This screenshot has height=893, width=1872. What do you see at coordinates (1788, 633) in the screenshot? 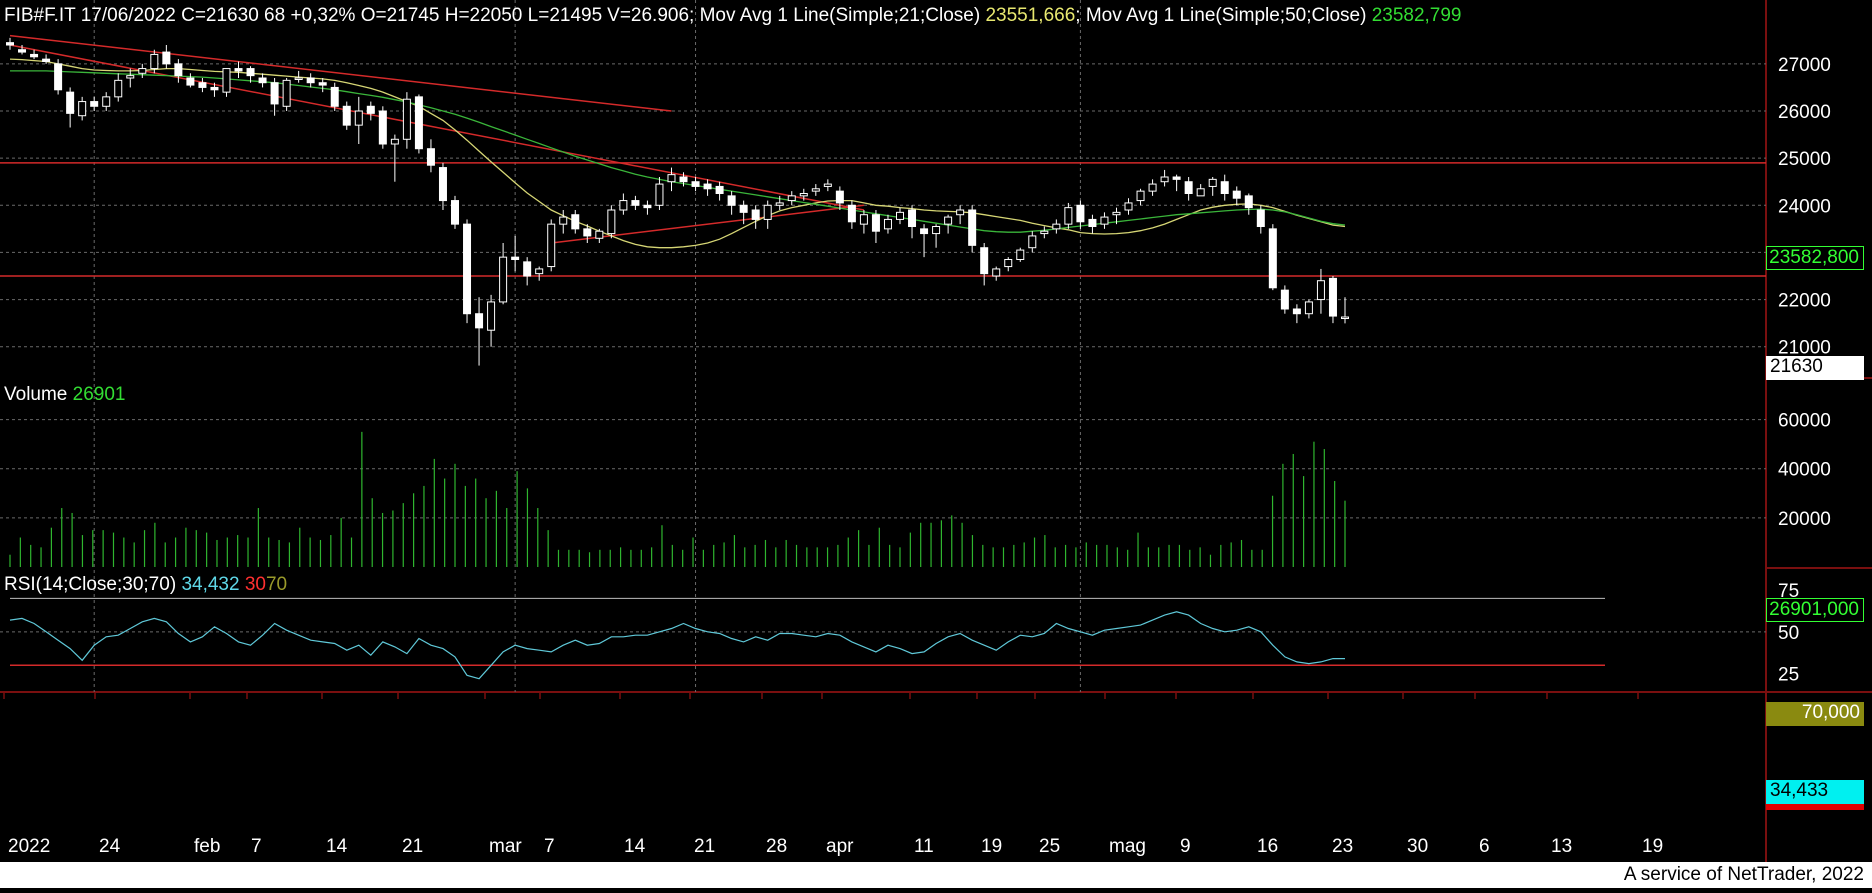
I see `rsi-tick-label: 50` at bounding box center [1788, 633].